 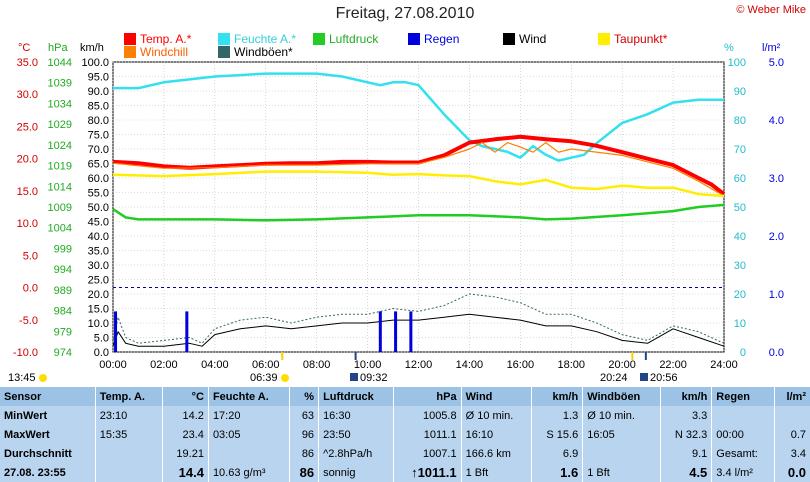 I want to click on pressure-axis-unit: hPa, so click(x=58, y=48).